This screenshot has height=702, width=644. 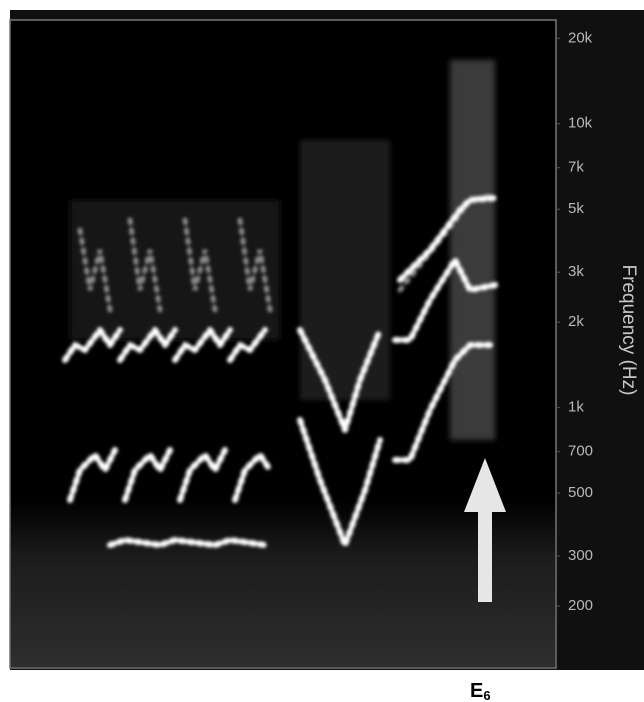 I want to click on y-tick-label: 200, so click(x=580, y=605).